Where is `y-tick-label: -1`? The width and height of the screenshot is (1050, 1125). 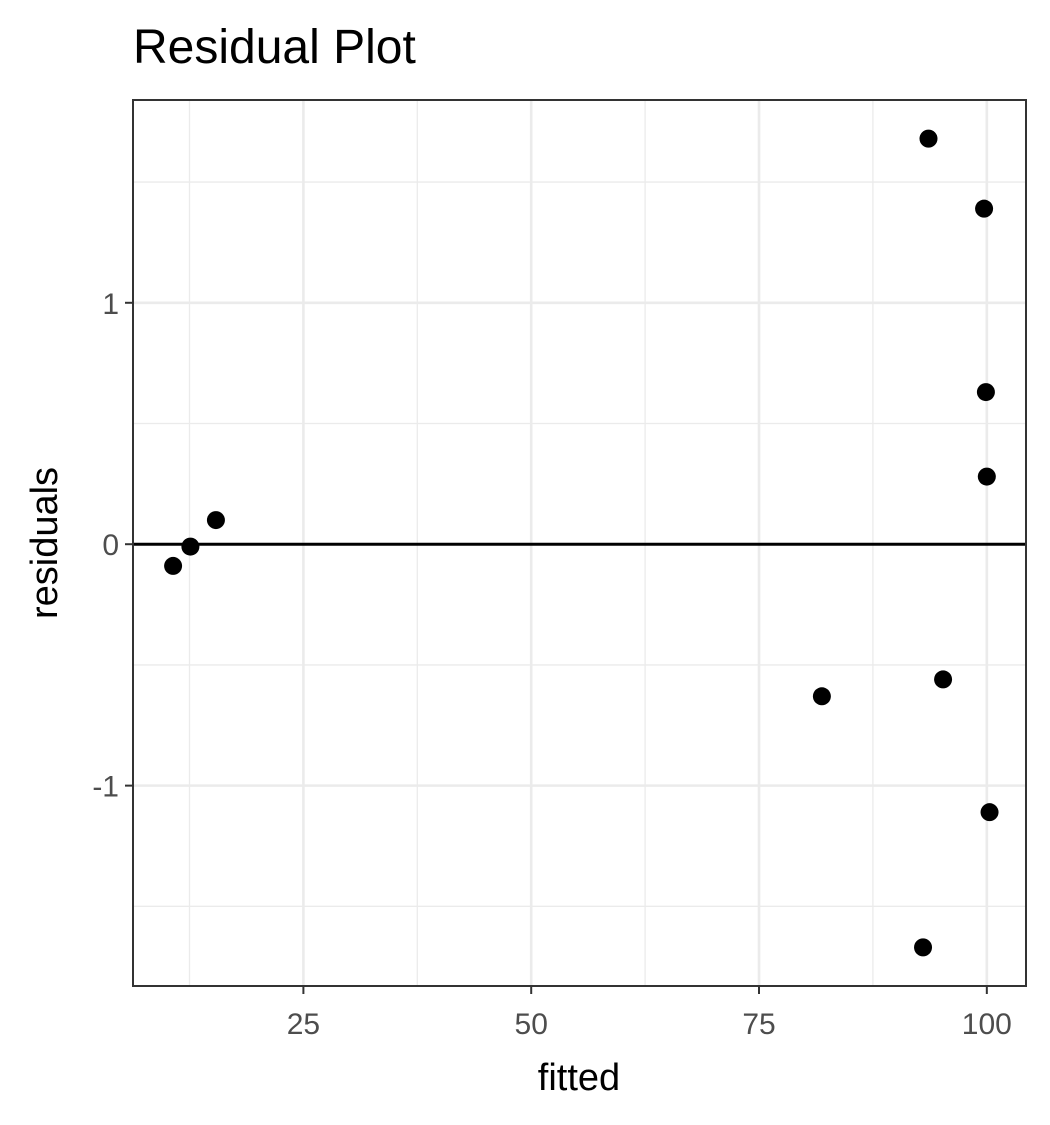 y-tick-label: -1 is located at coordinates (105, 787).